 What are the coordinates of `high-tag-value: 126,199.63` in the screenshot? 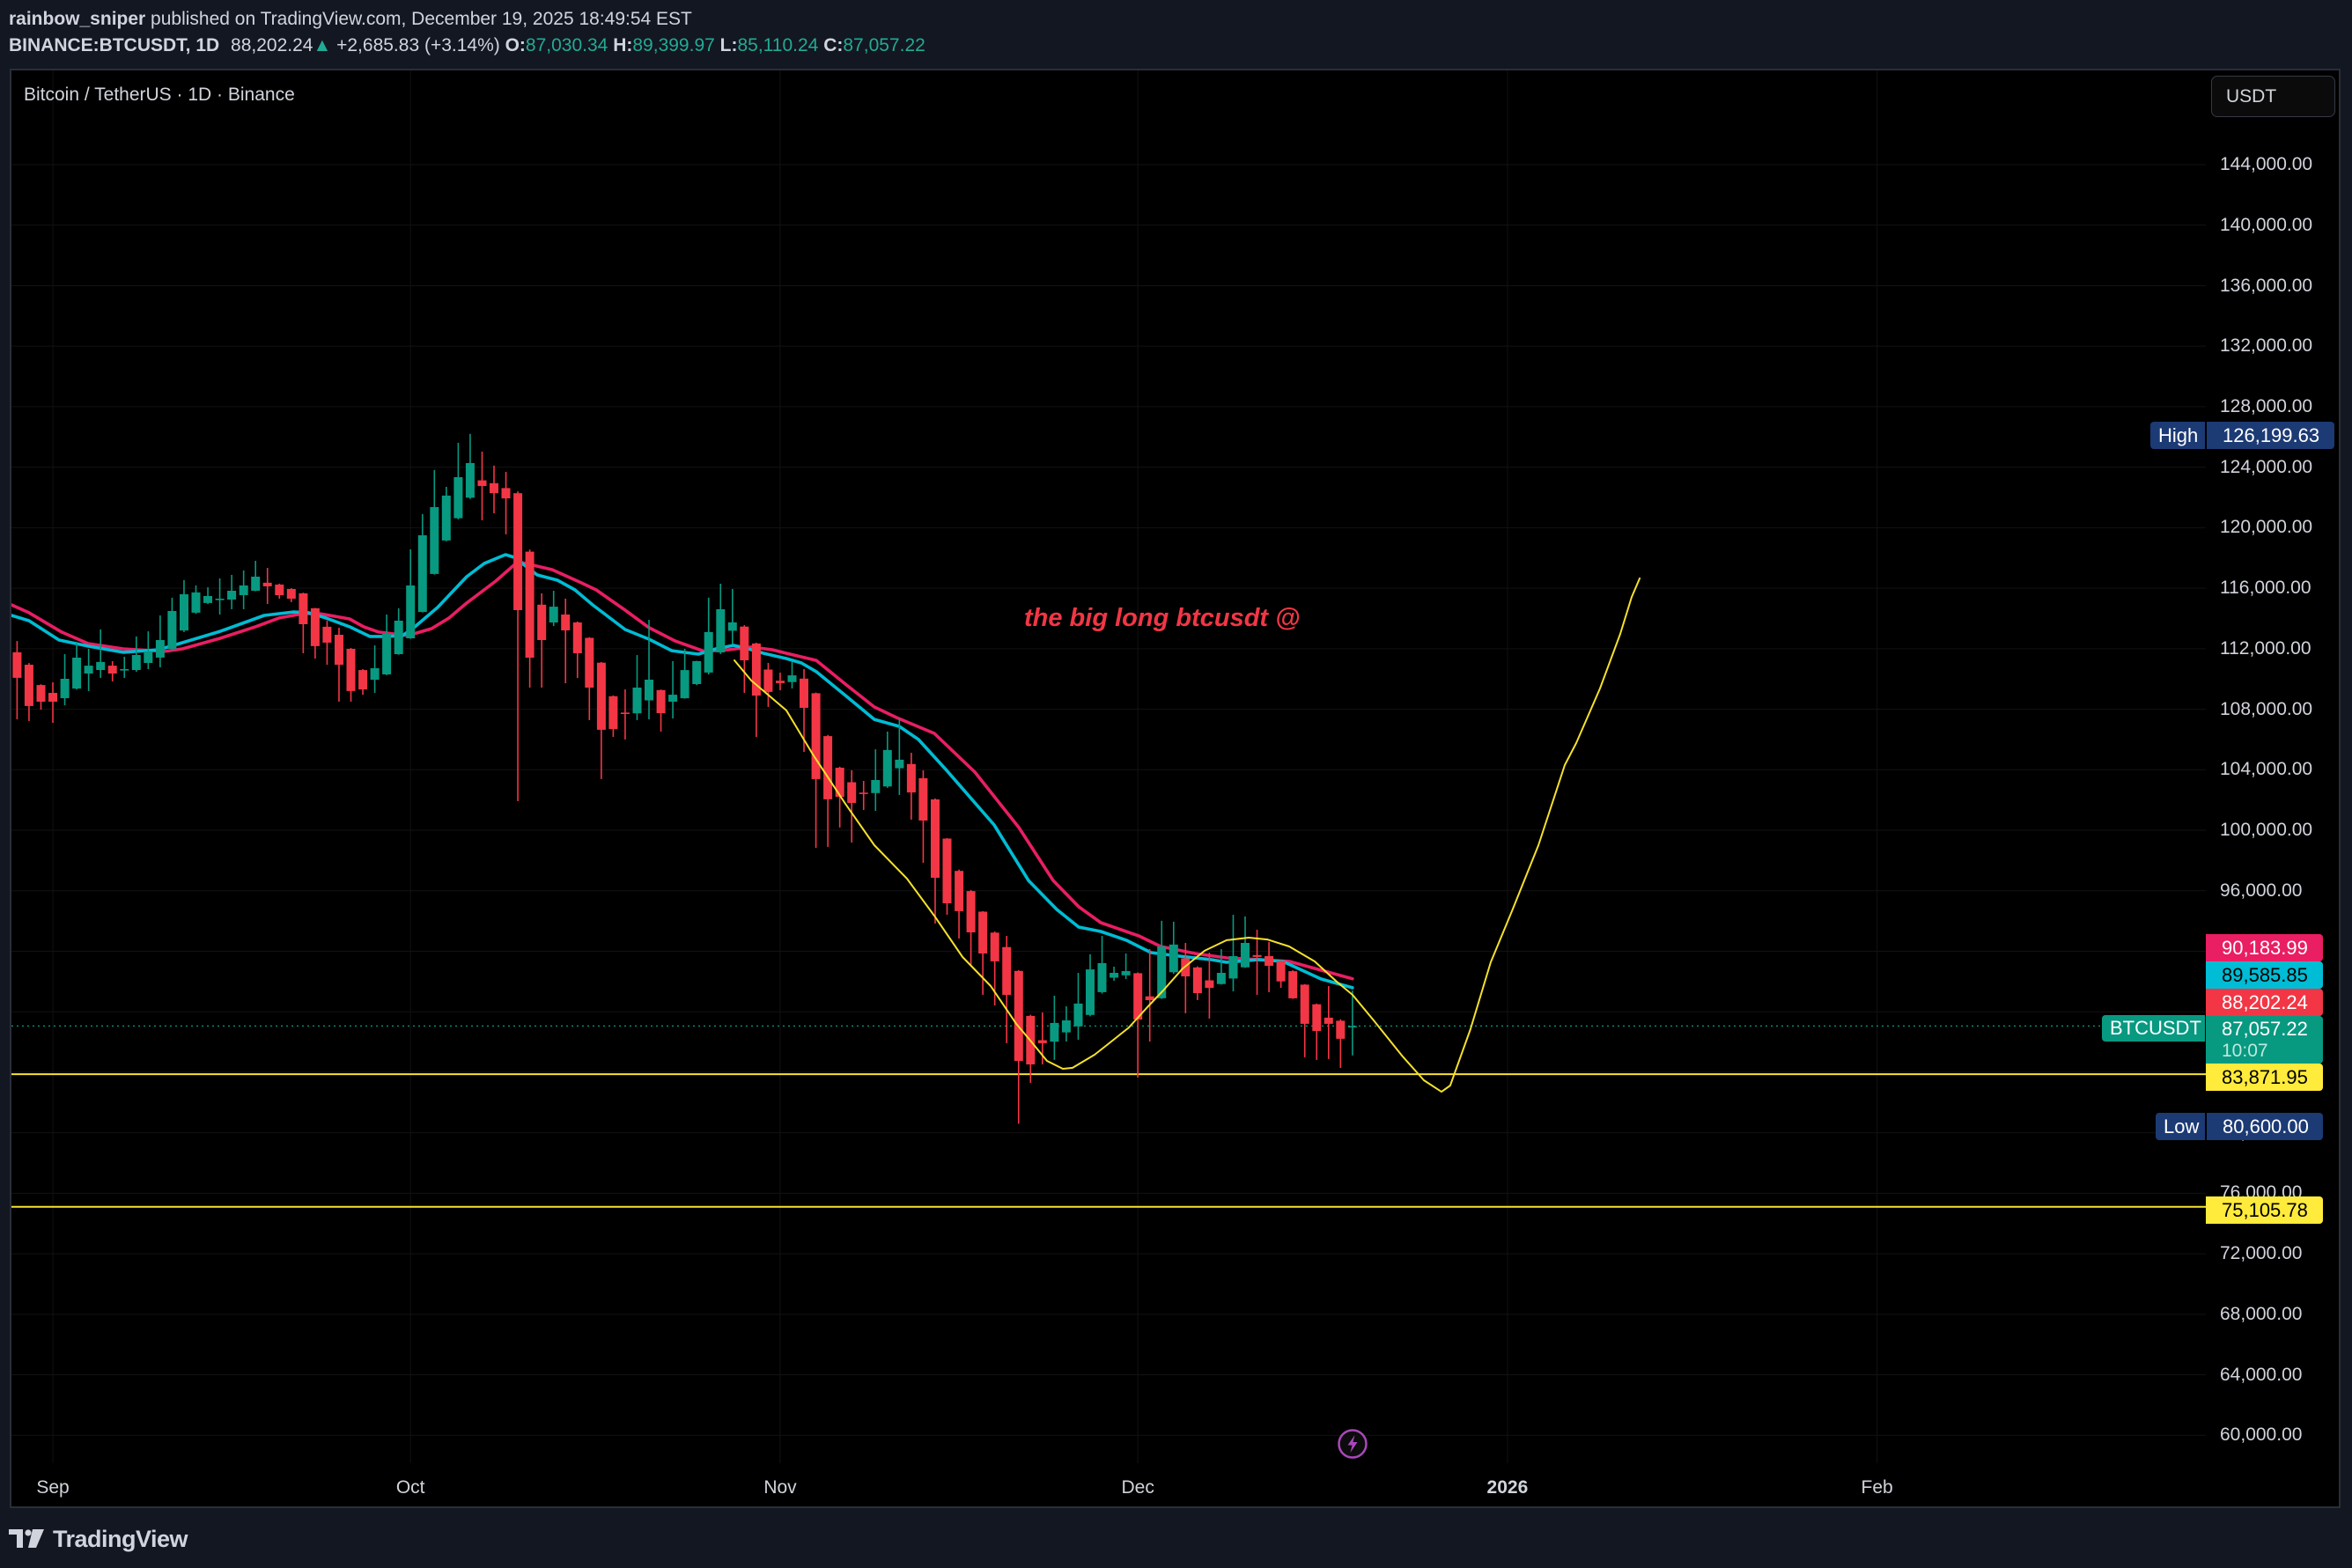 It's located at (2270, 435).